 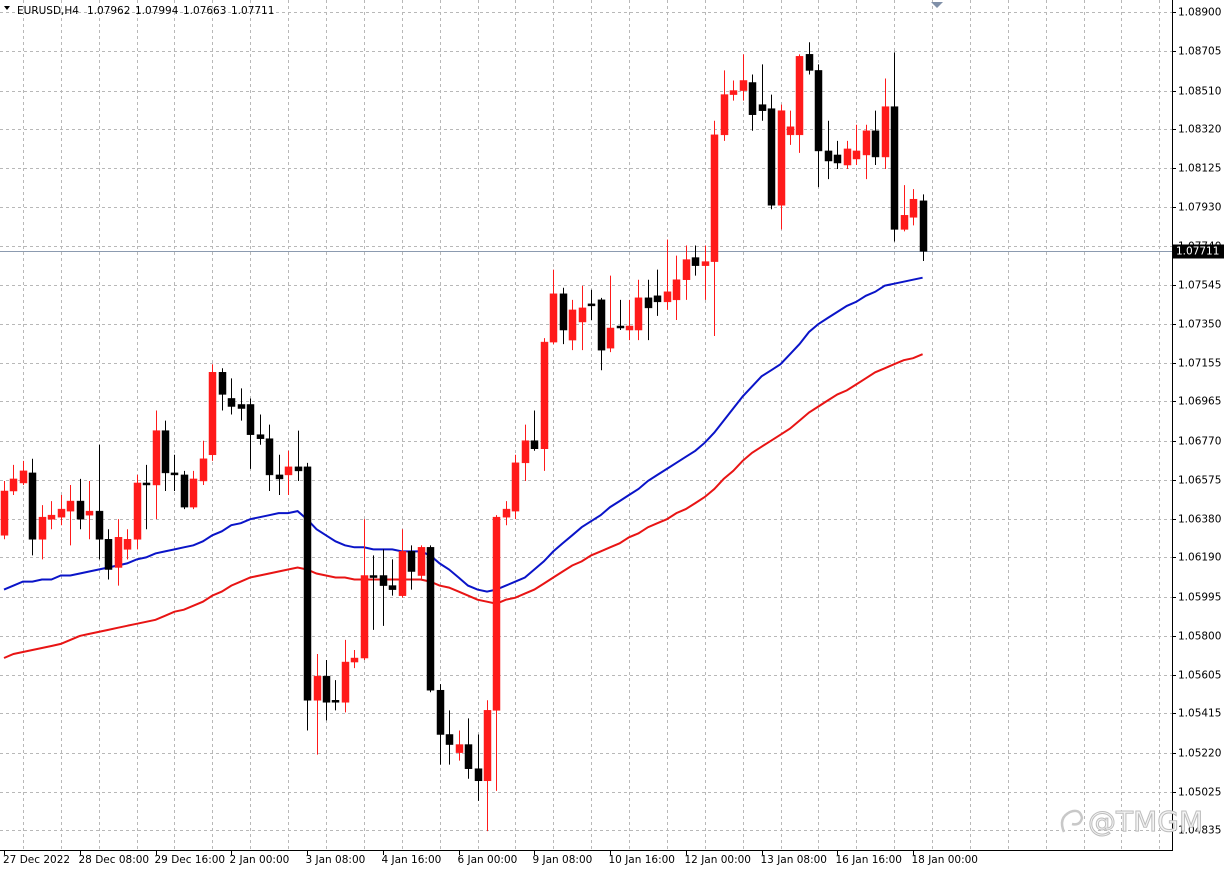 I want to click on watermark: @TMGM, so click(x=1132, y=822).